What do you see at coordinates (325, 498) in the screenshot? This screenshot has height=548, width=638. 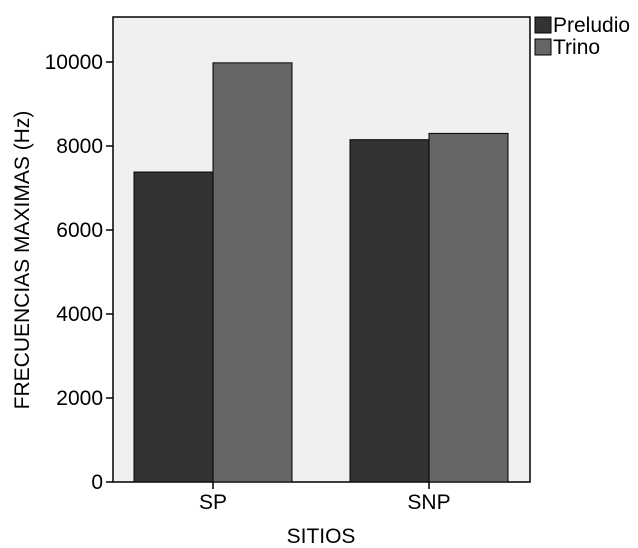 I see `x-axis: SP SNP` at bounding box center [325, 498].